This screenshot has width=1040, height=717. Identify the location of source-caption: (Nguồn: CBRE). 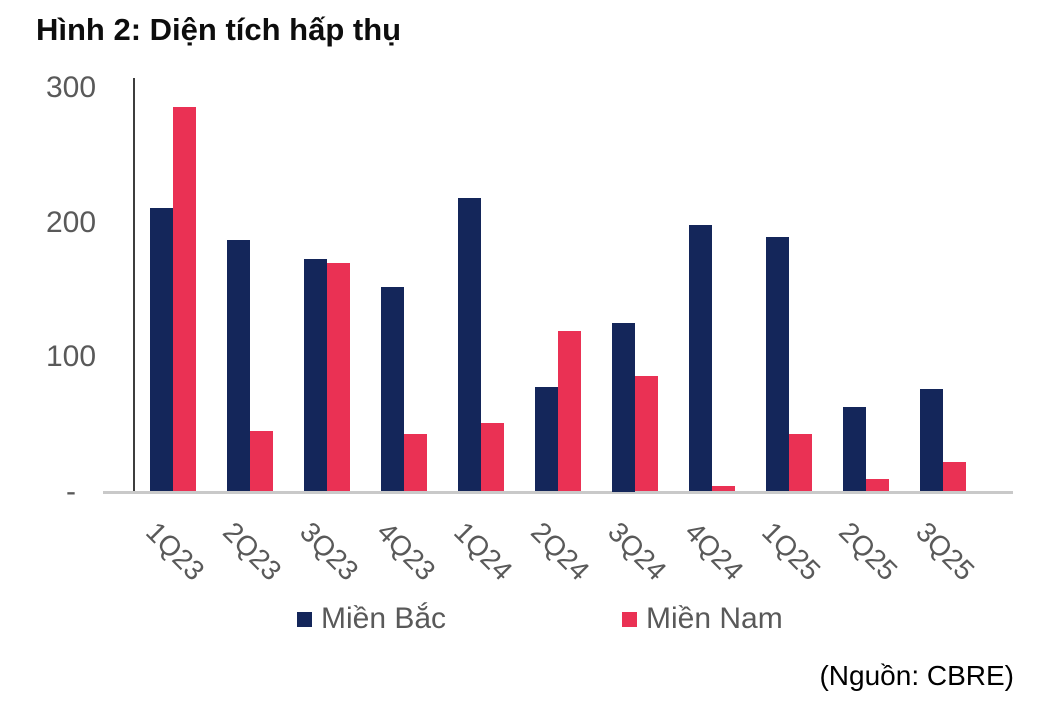
(916, 675).